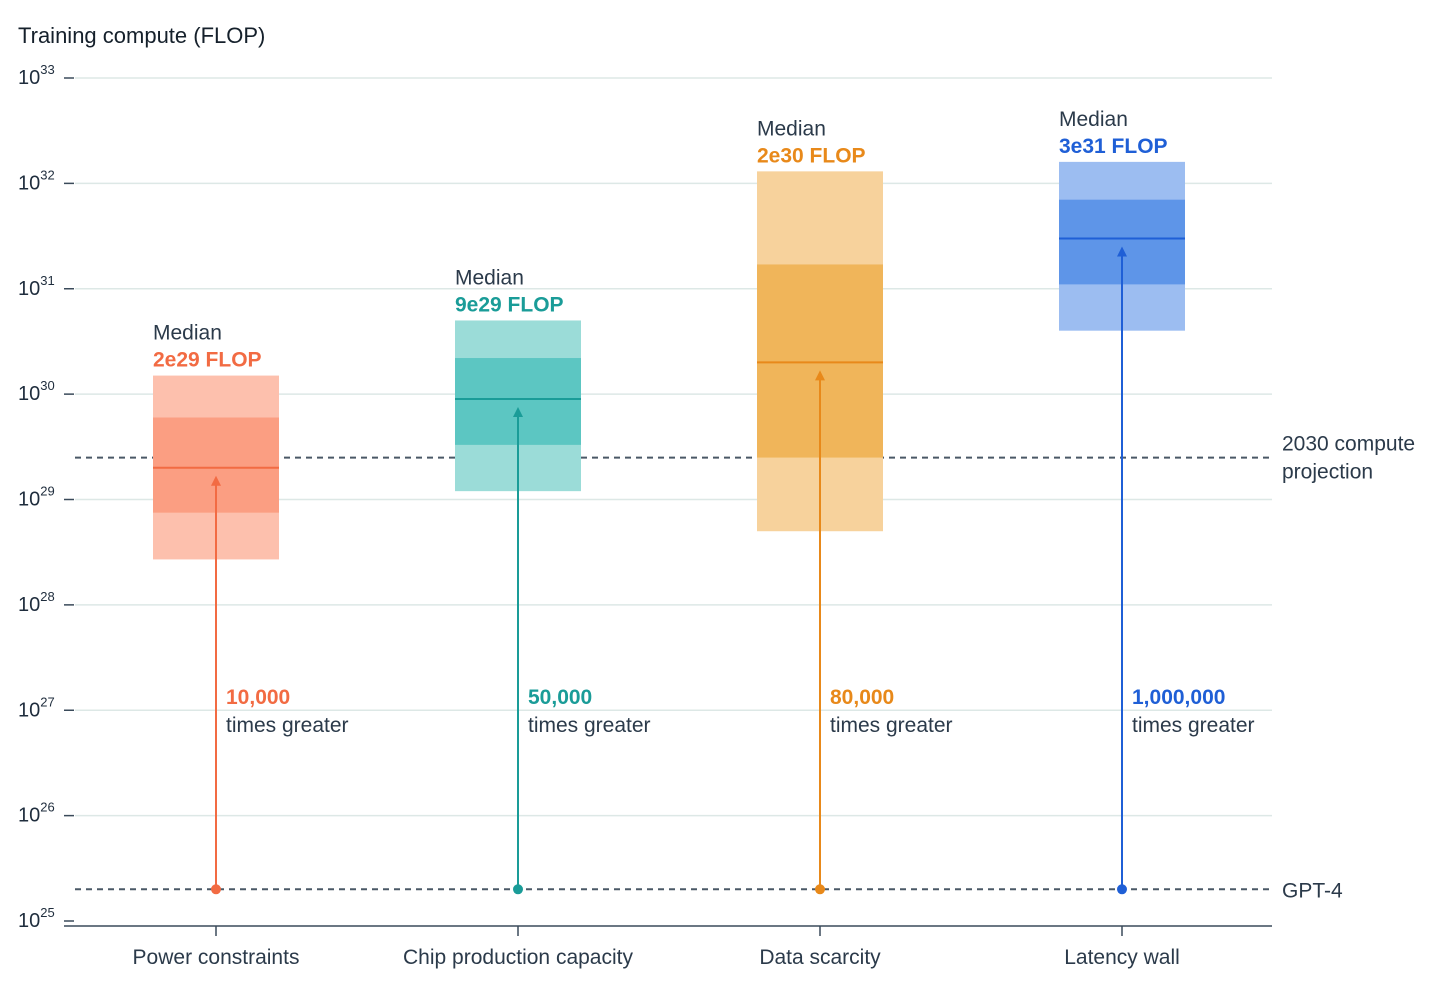  I want to click on range-box-group: Median 9e29 FLOP 50,000 times greater, so click(553, 580).